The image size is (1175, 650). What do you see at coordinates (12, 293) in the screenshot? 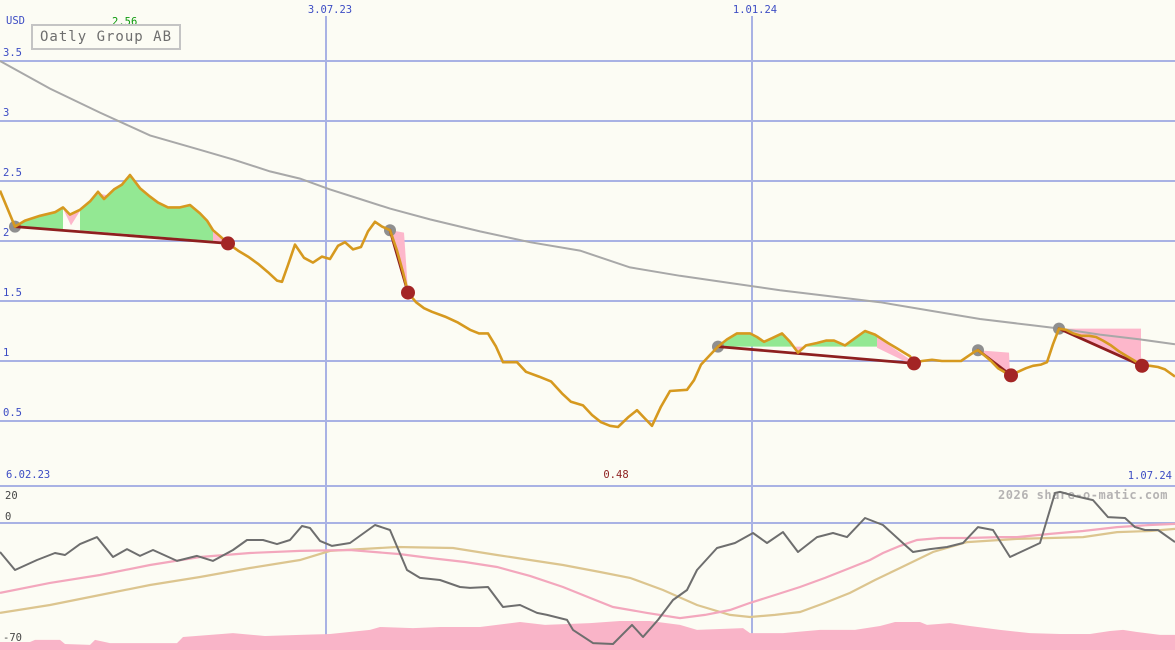
I see `y-tick-1_5: 1.5` at bounding box center [12, 293].